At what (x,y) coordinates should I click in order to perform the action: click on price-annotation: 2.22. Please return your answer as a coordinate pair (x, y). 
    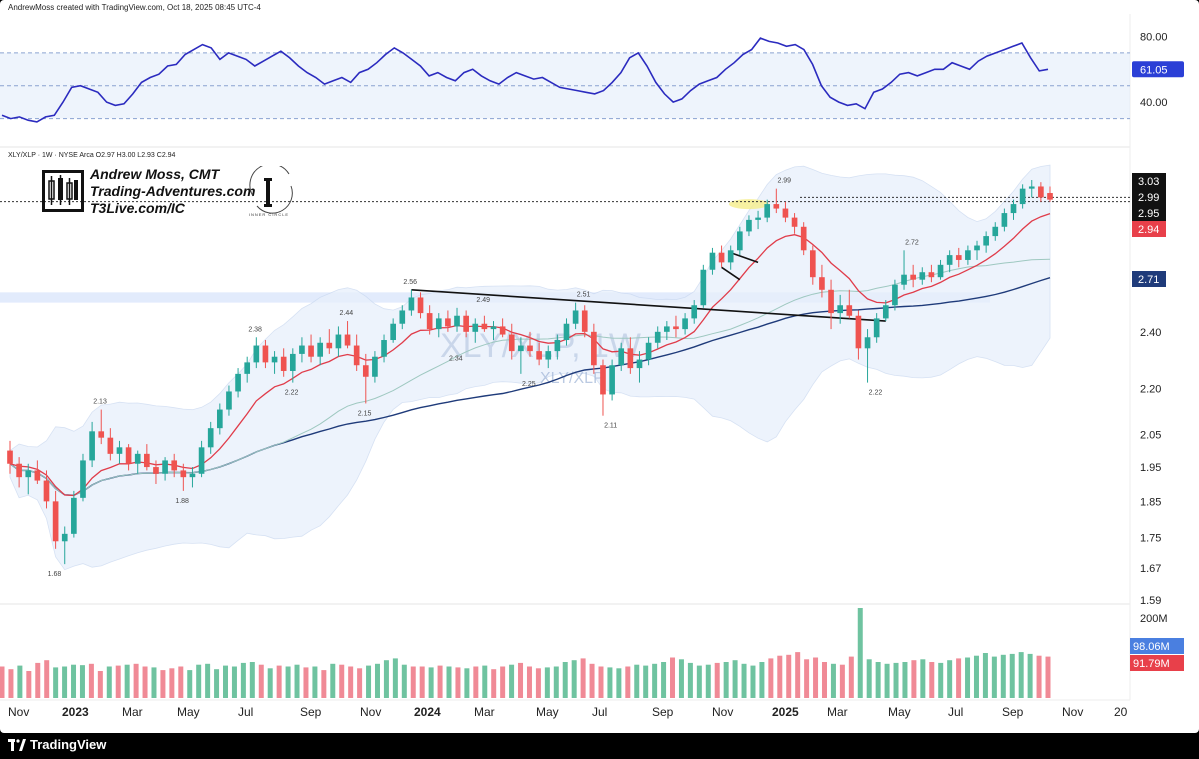
    Looking at the image, I should click on (292, 393).